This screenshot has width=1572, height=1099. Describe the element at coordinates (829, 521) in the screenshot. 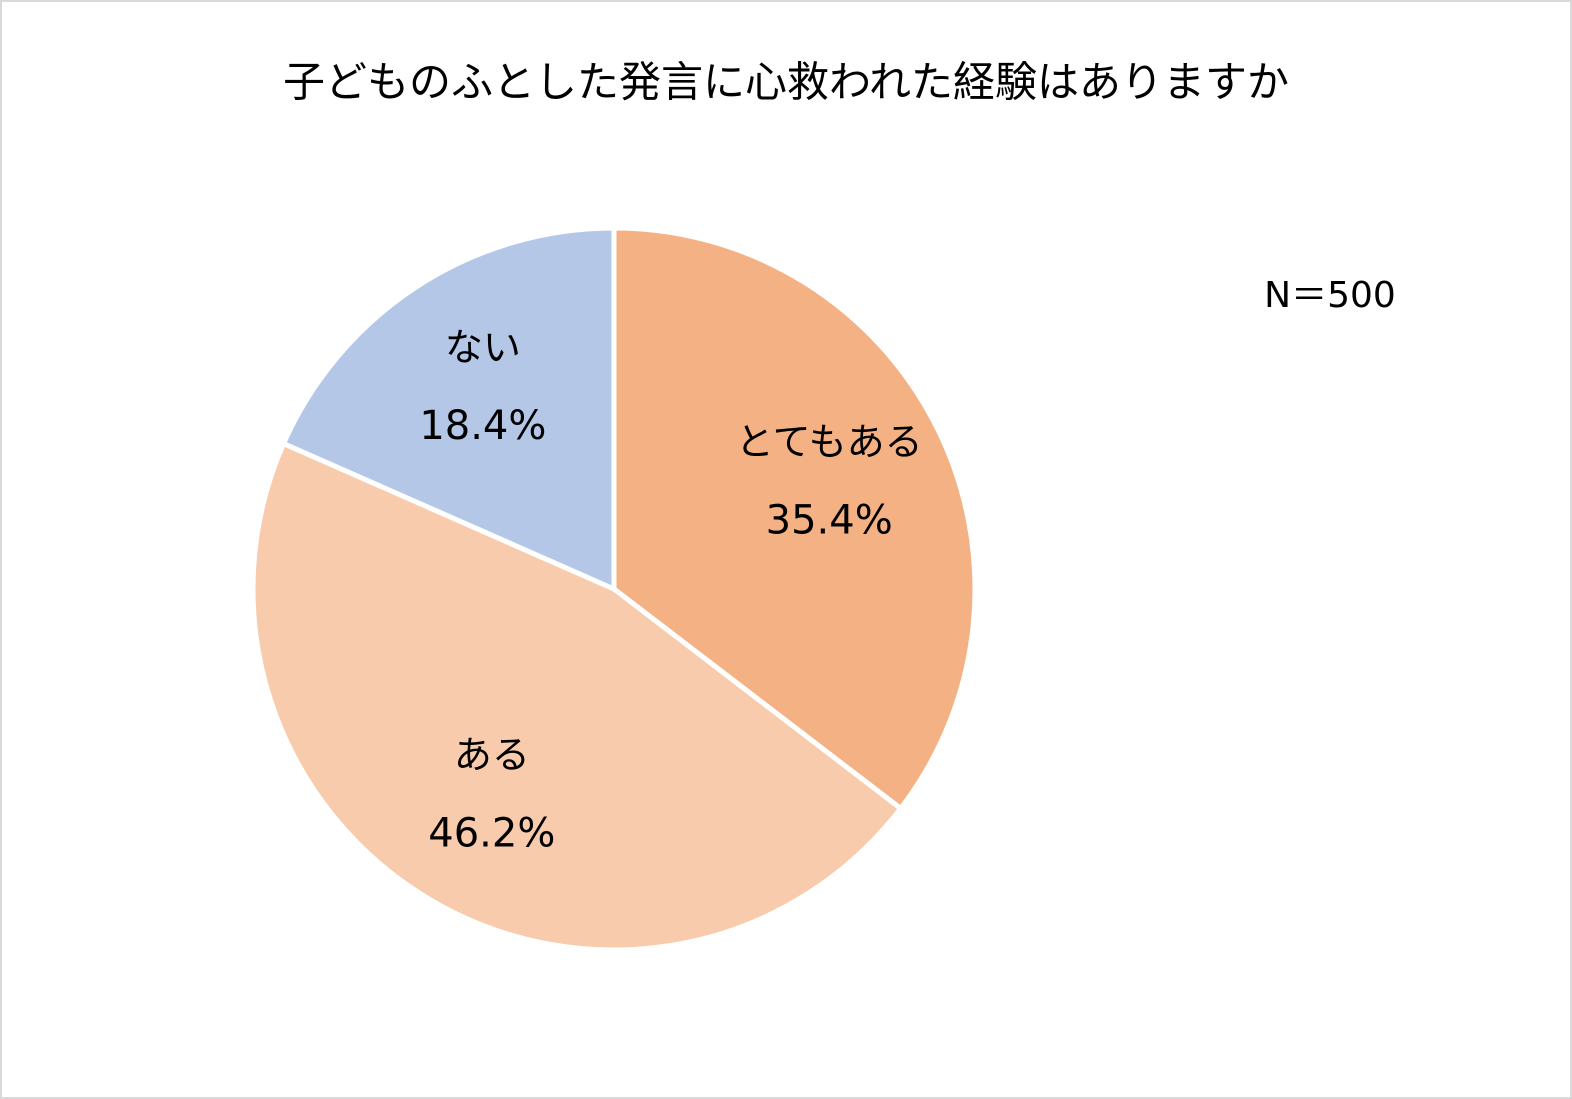

I see `value-label: 35.4%` at that location.